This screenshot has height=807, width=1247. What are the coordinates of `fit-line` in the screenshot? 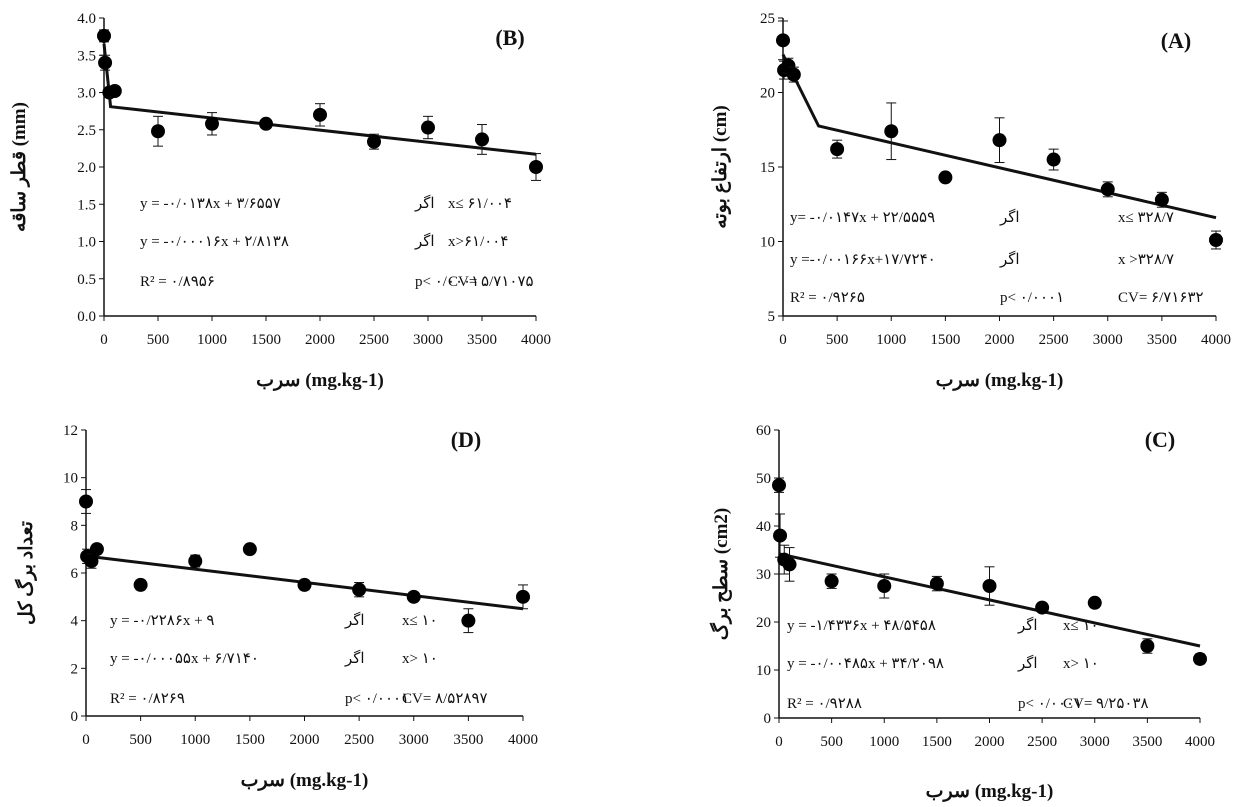 It's located at (319, 99).